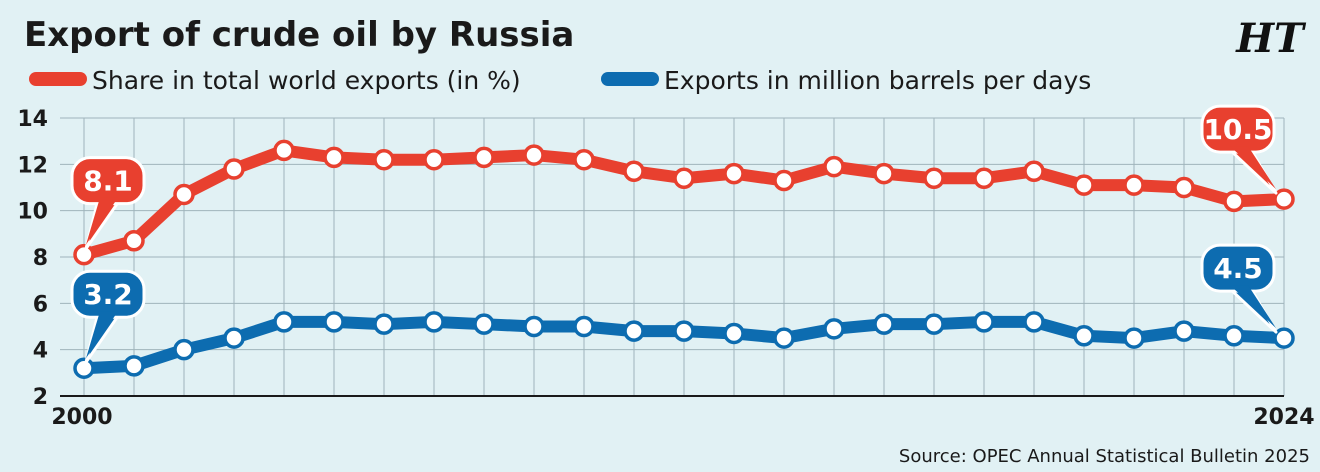 This screenshot has width=1320, height=472. I want to click on callout-label: 3.2, so click(108, 294).